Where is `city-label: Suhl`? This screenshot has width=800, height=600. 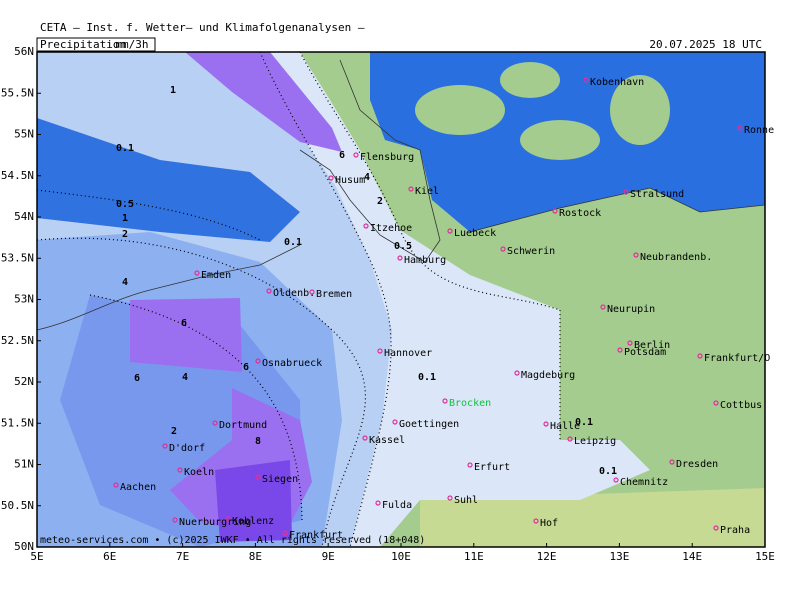
city-label: Suhl is located at coordinates (466, 500).